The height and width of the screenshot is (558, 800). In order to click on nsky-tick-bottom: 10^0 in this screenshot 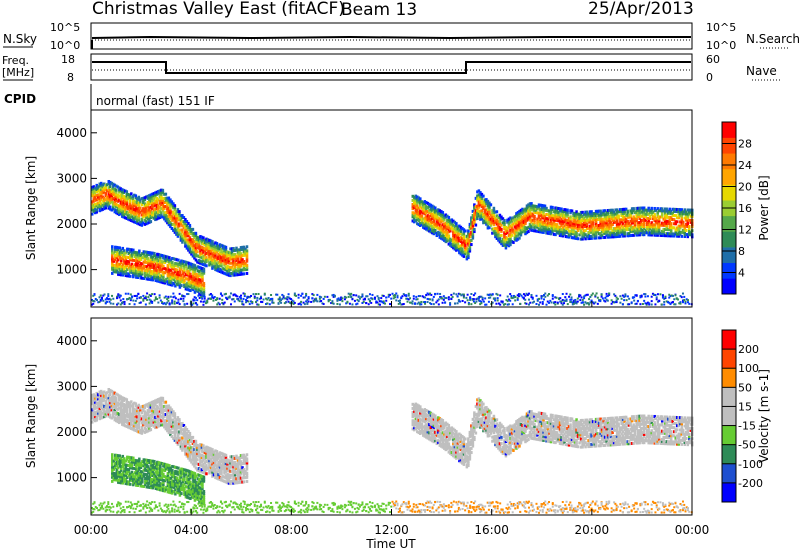, I will do `click(65, 45)`.